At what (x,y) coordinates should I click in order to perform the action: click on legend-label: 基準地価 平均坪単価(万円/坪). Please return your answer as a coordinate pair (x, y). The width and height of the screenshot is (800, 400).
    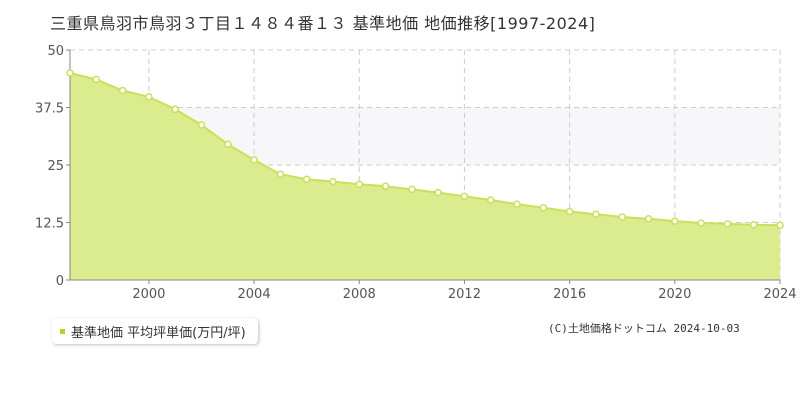
    Looking at the image, I should click on (158, 333).